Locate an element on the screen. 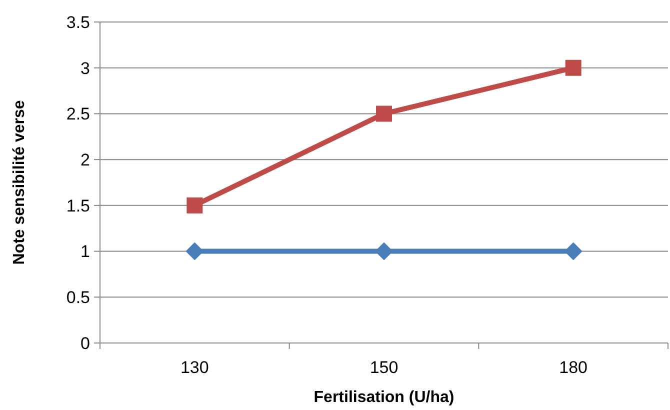 This screenshot has height=410, width=670. y-tick-label: 2 is located at coordinates (85, 160).